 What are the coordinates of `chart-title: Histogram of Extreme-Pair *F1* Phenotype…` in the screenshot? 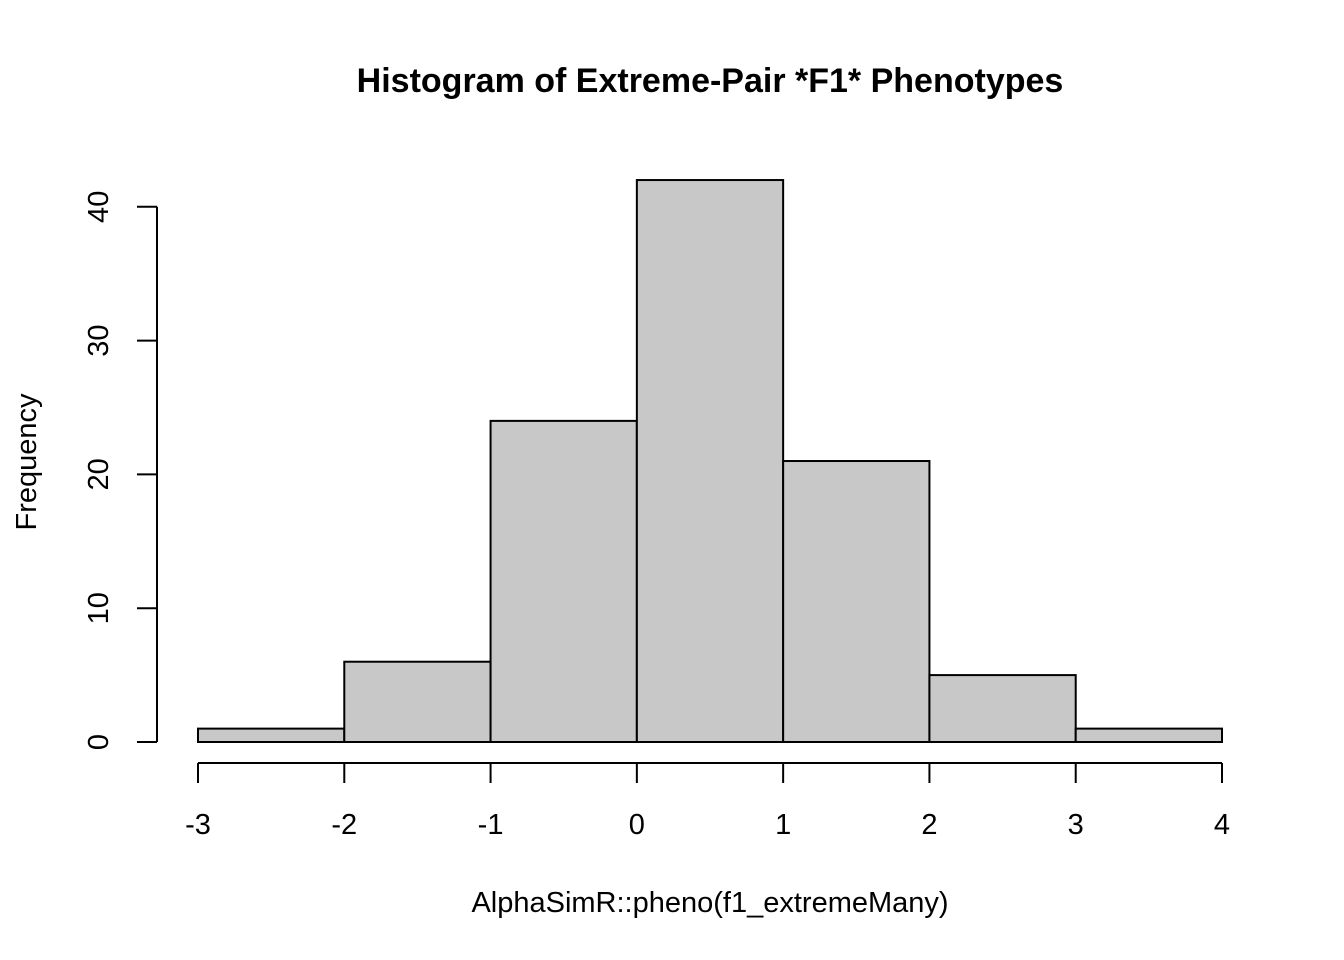 It's located at (710, 81).